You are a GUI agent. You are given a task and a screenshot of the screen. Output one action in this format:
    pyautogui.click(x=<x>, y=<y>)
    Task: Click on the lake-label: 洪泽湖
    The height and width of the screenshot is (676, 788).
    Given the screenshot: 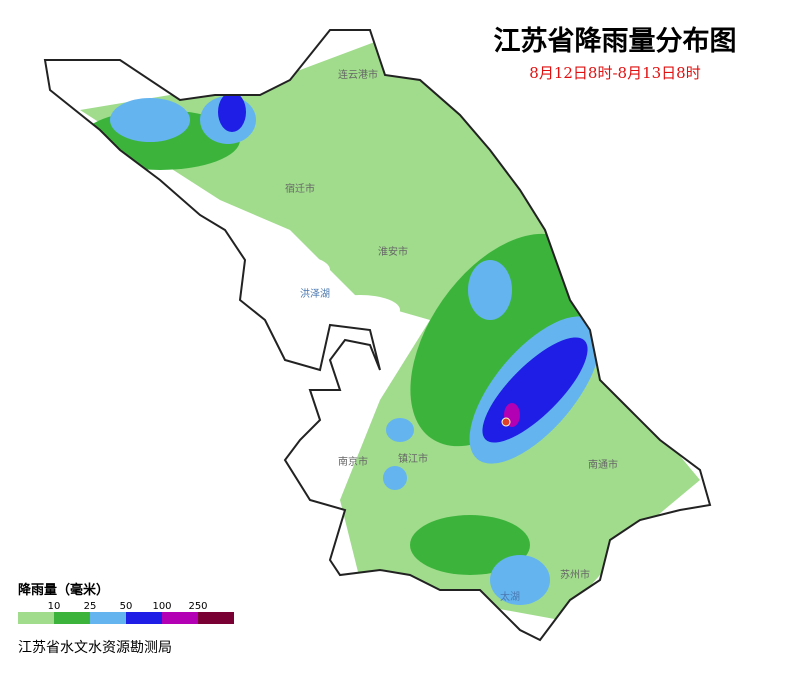 What is the action you would take?
    pyautogui.click(x=315, y=294)
    